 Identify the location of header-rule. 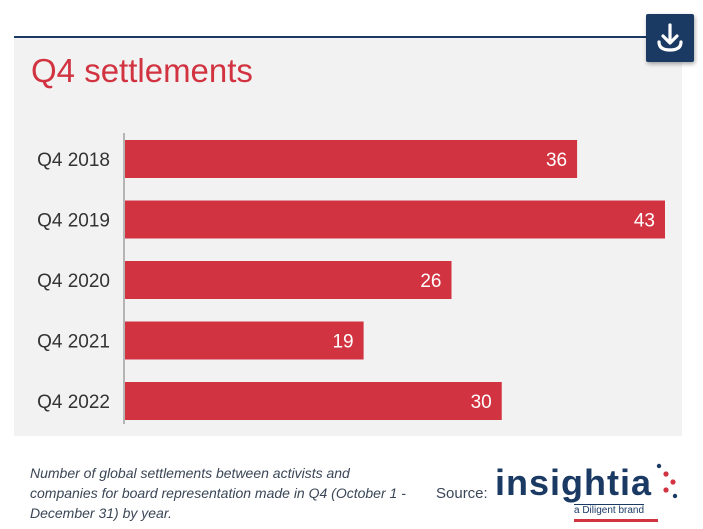
(330, 37).